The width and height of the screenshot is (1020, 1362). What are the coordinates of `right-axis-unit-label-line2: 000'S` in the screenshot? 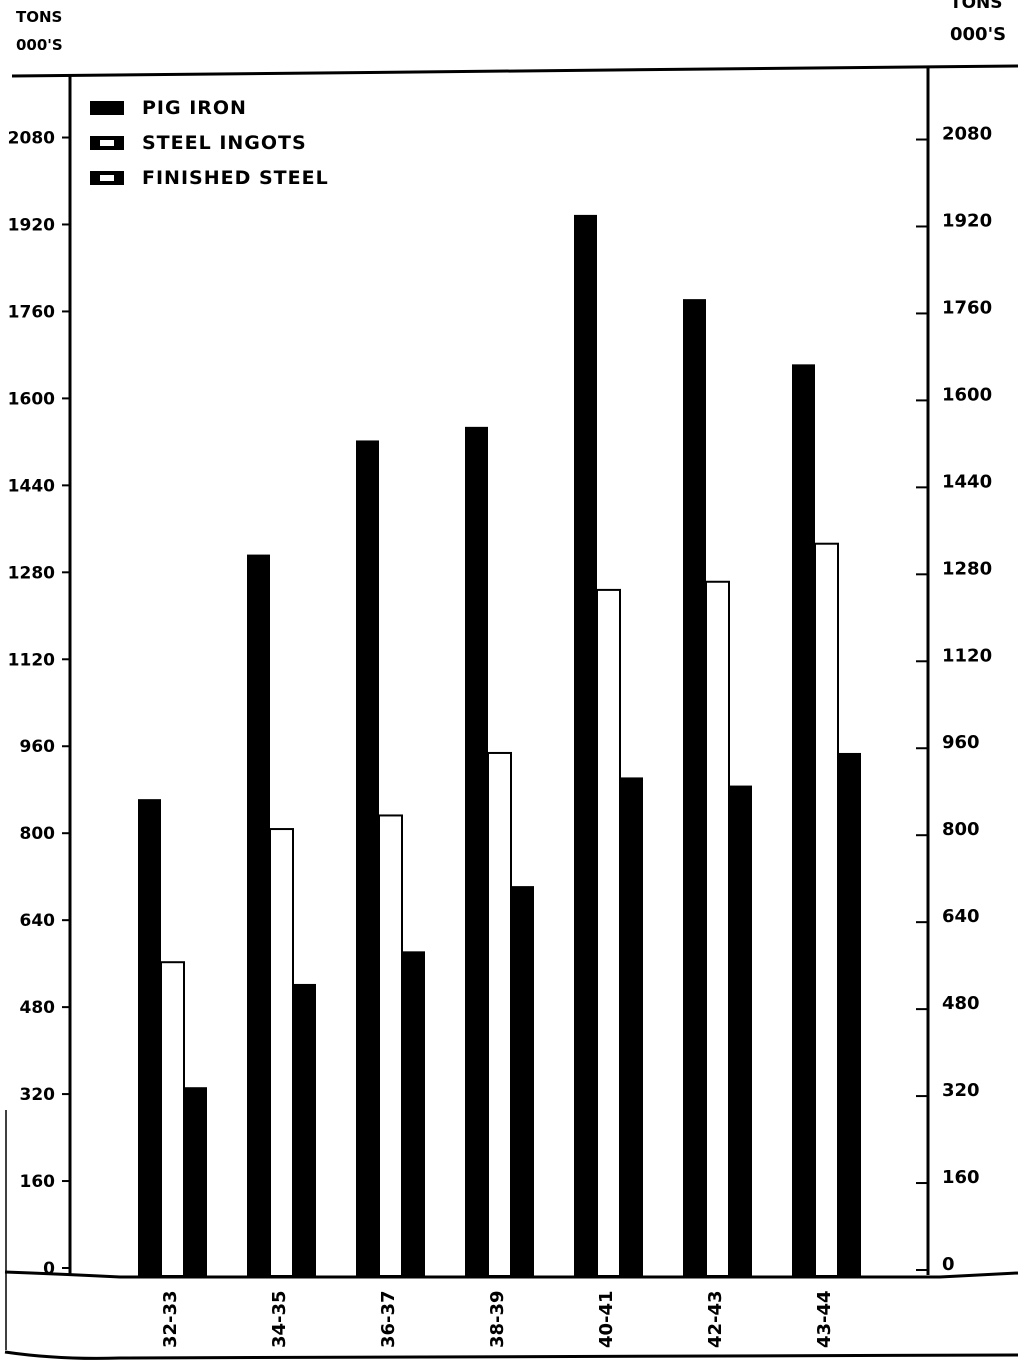 It's located at (978, 34).